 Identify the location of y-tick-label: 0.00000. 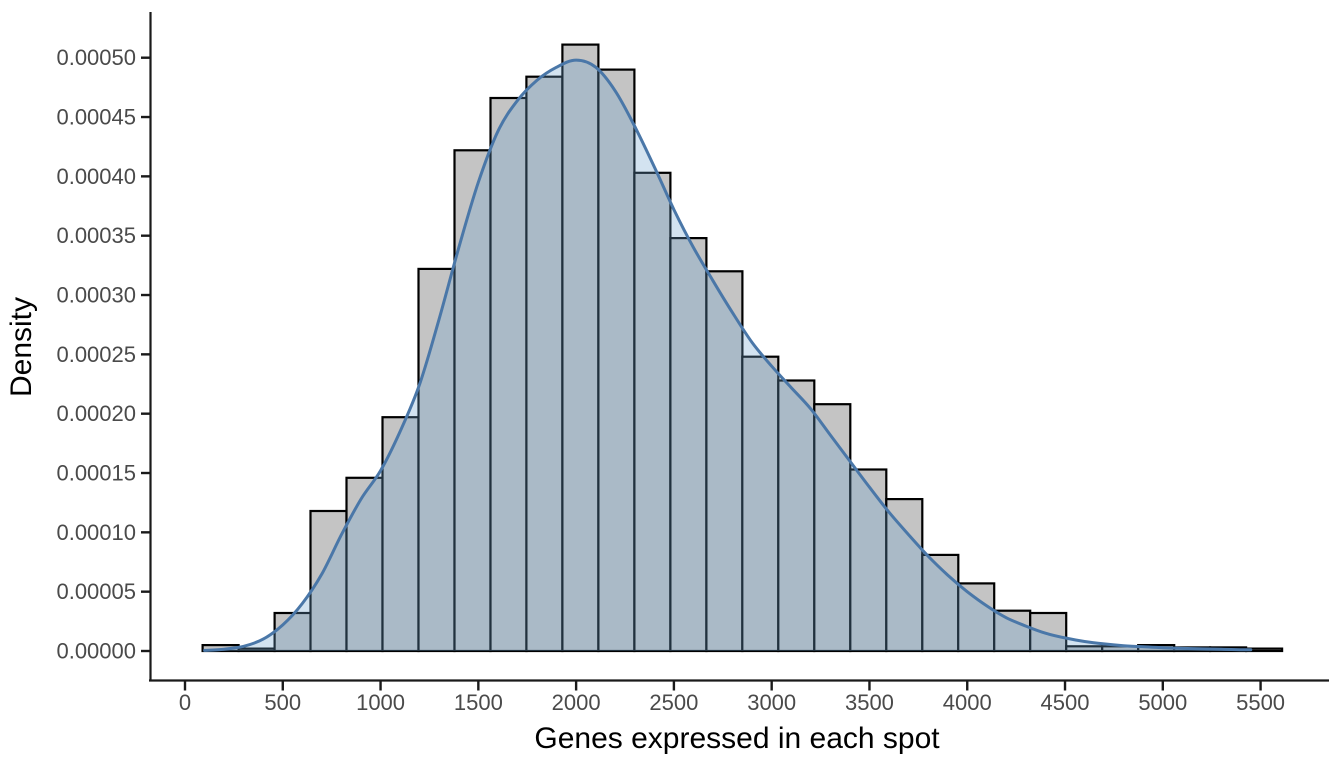
(96, 651).